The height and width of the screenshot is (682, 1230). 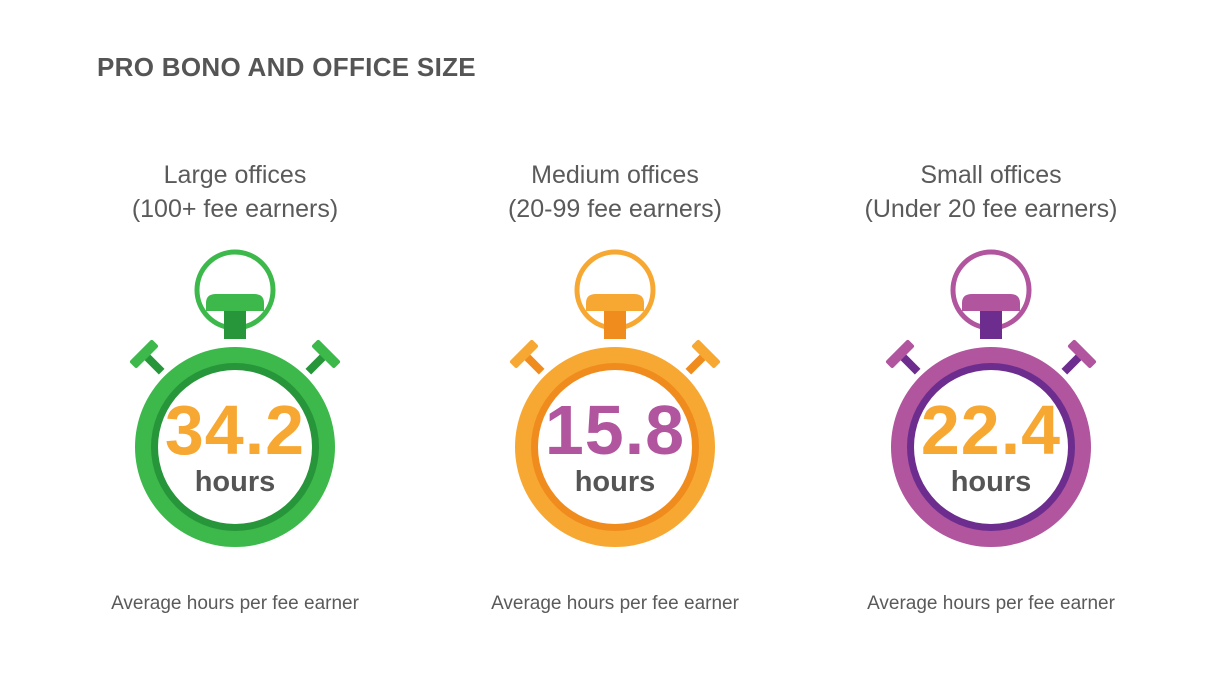 I want to click on panel-heading-line1: Large offices, so click(x=235, y=175).